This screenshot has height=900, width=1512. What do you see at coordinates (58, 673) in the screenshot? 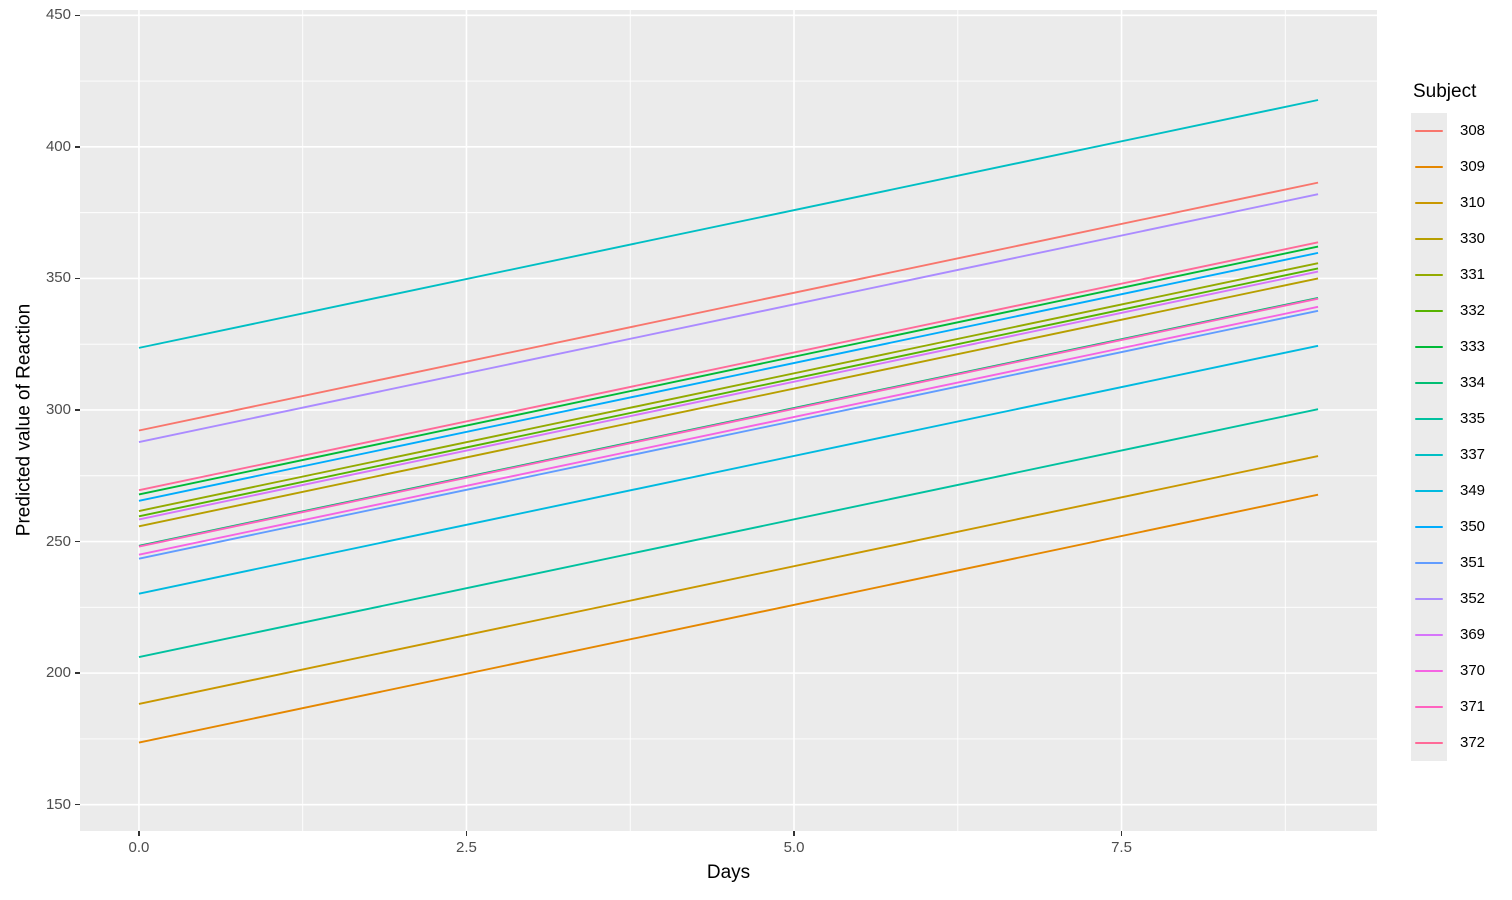
I see `y-tick-label: 200` at bounding box center [58, 673].